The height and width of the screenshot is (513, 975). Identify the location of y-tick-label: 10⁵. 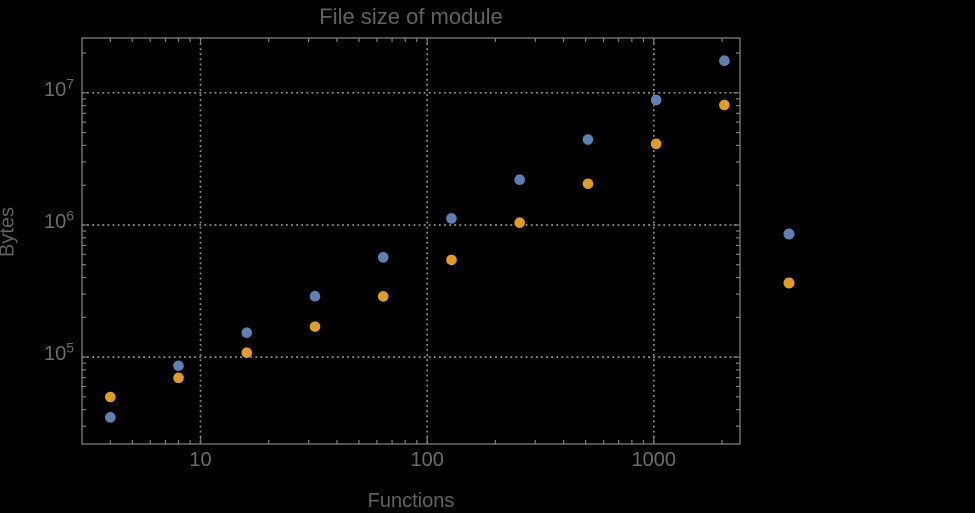
(58, 352).